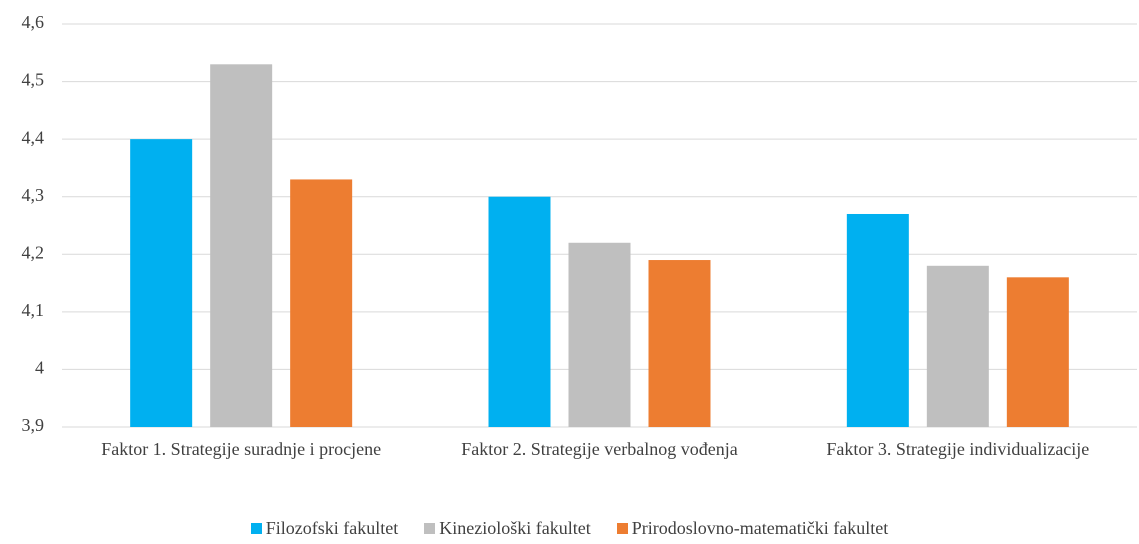  Describe the element at coordinates (332, 528) in the screenshot. I see `legend-label: Filozofski fakultet` at that location.